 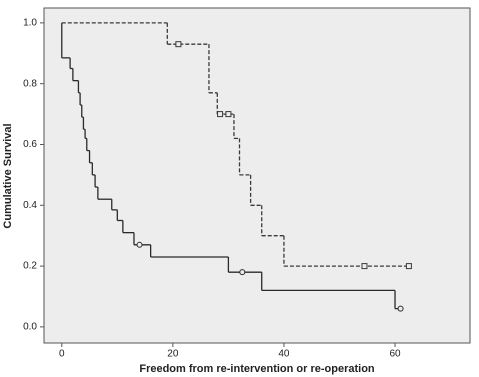 I want to click on y-axis-label: Cumulative Survival, so click(x=8, y=175).